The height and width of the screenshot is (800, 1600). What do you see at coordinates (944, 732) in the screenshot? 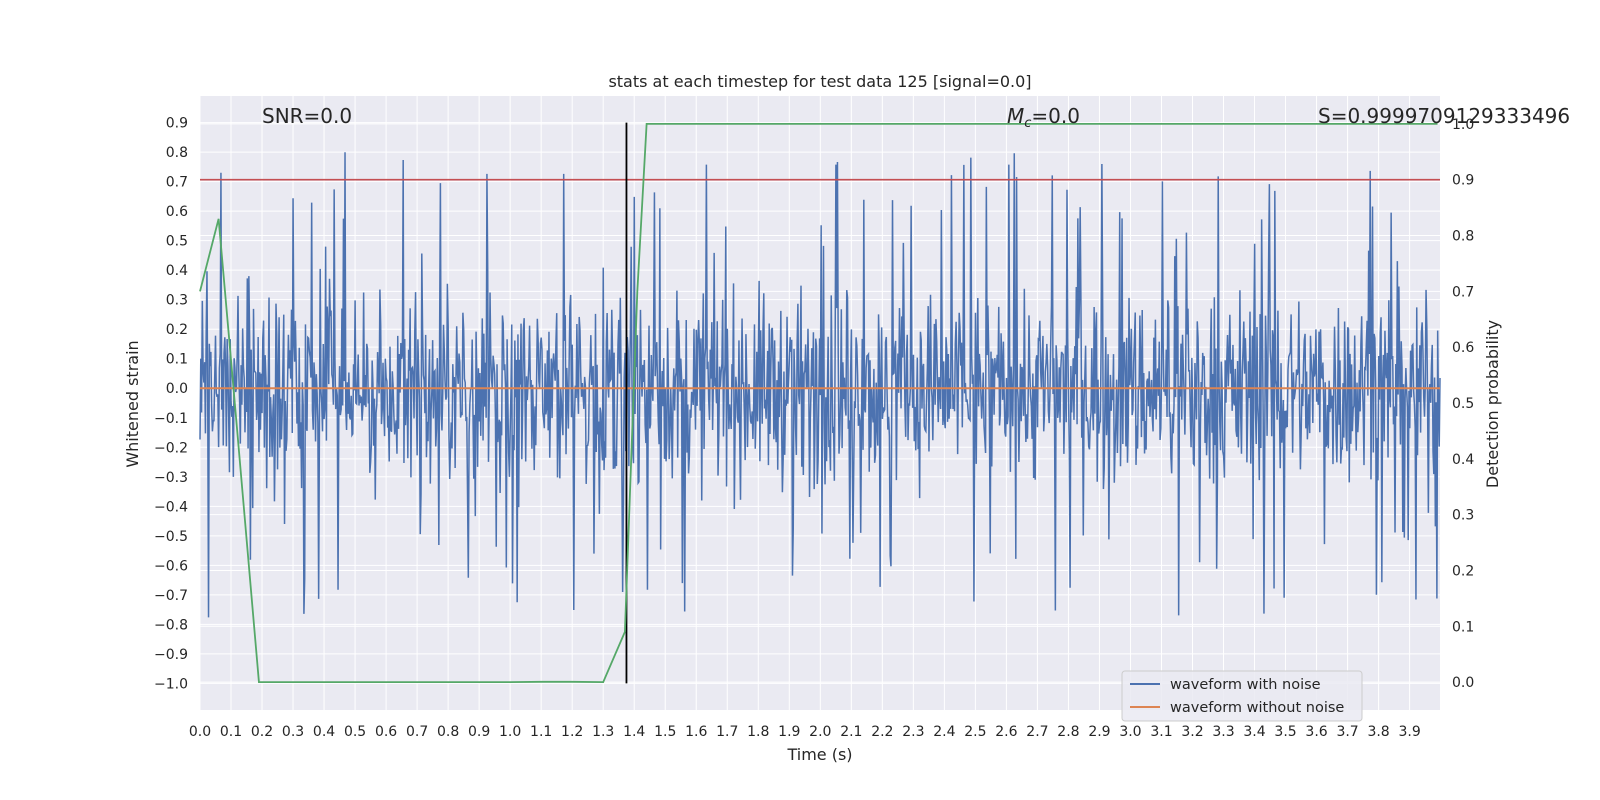
I see `x-tick-label: 2.4` at bounding box center [944, 732].